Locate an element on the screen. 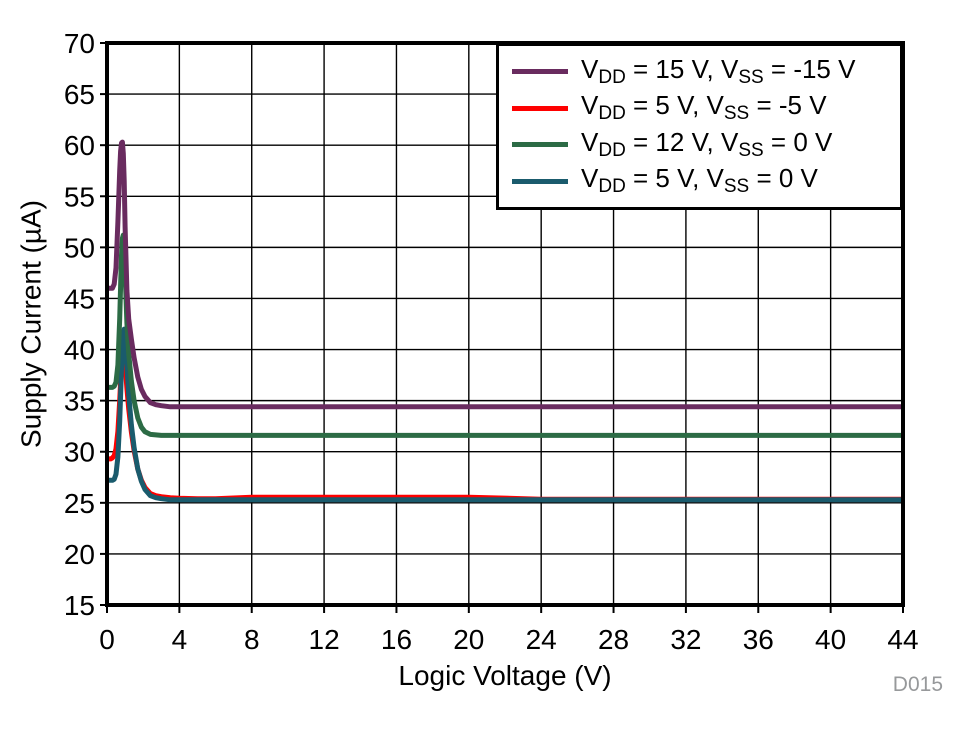 This screenshot has height=733, width=966. legend-label-text: = 15 V, is located at coordinates (673, 68).